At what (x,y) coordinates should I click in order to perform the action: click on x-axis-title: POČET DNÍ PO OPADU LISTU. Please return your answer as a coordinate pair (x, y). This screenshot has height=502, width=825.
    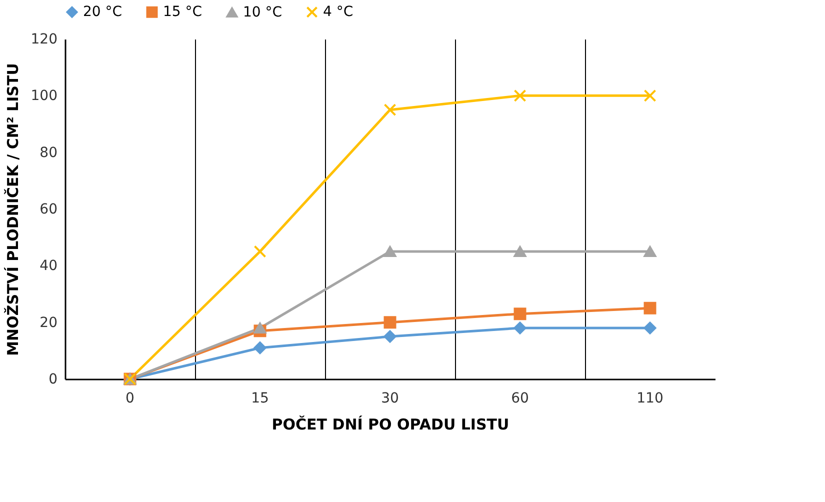
    Looking at the image, I should click on (391, 425).